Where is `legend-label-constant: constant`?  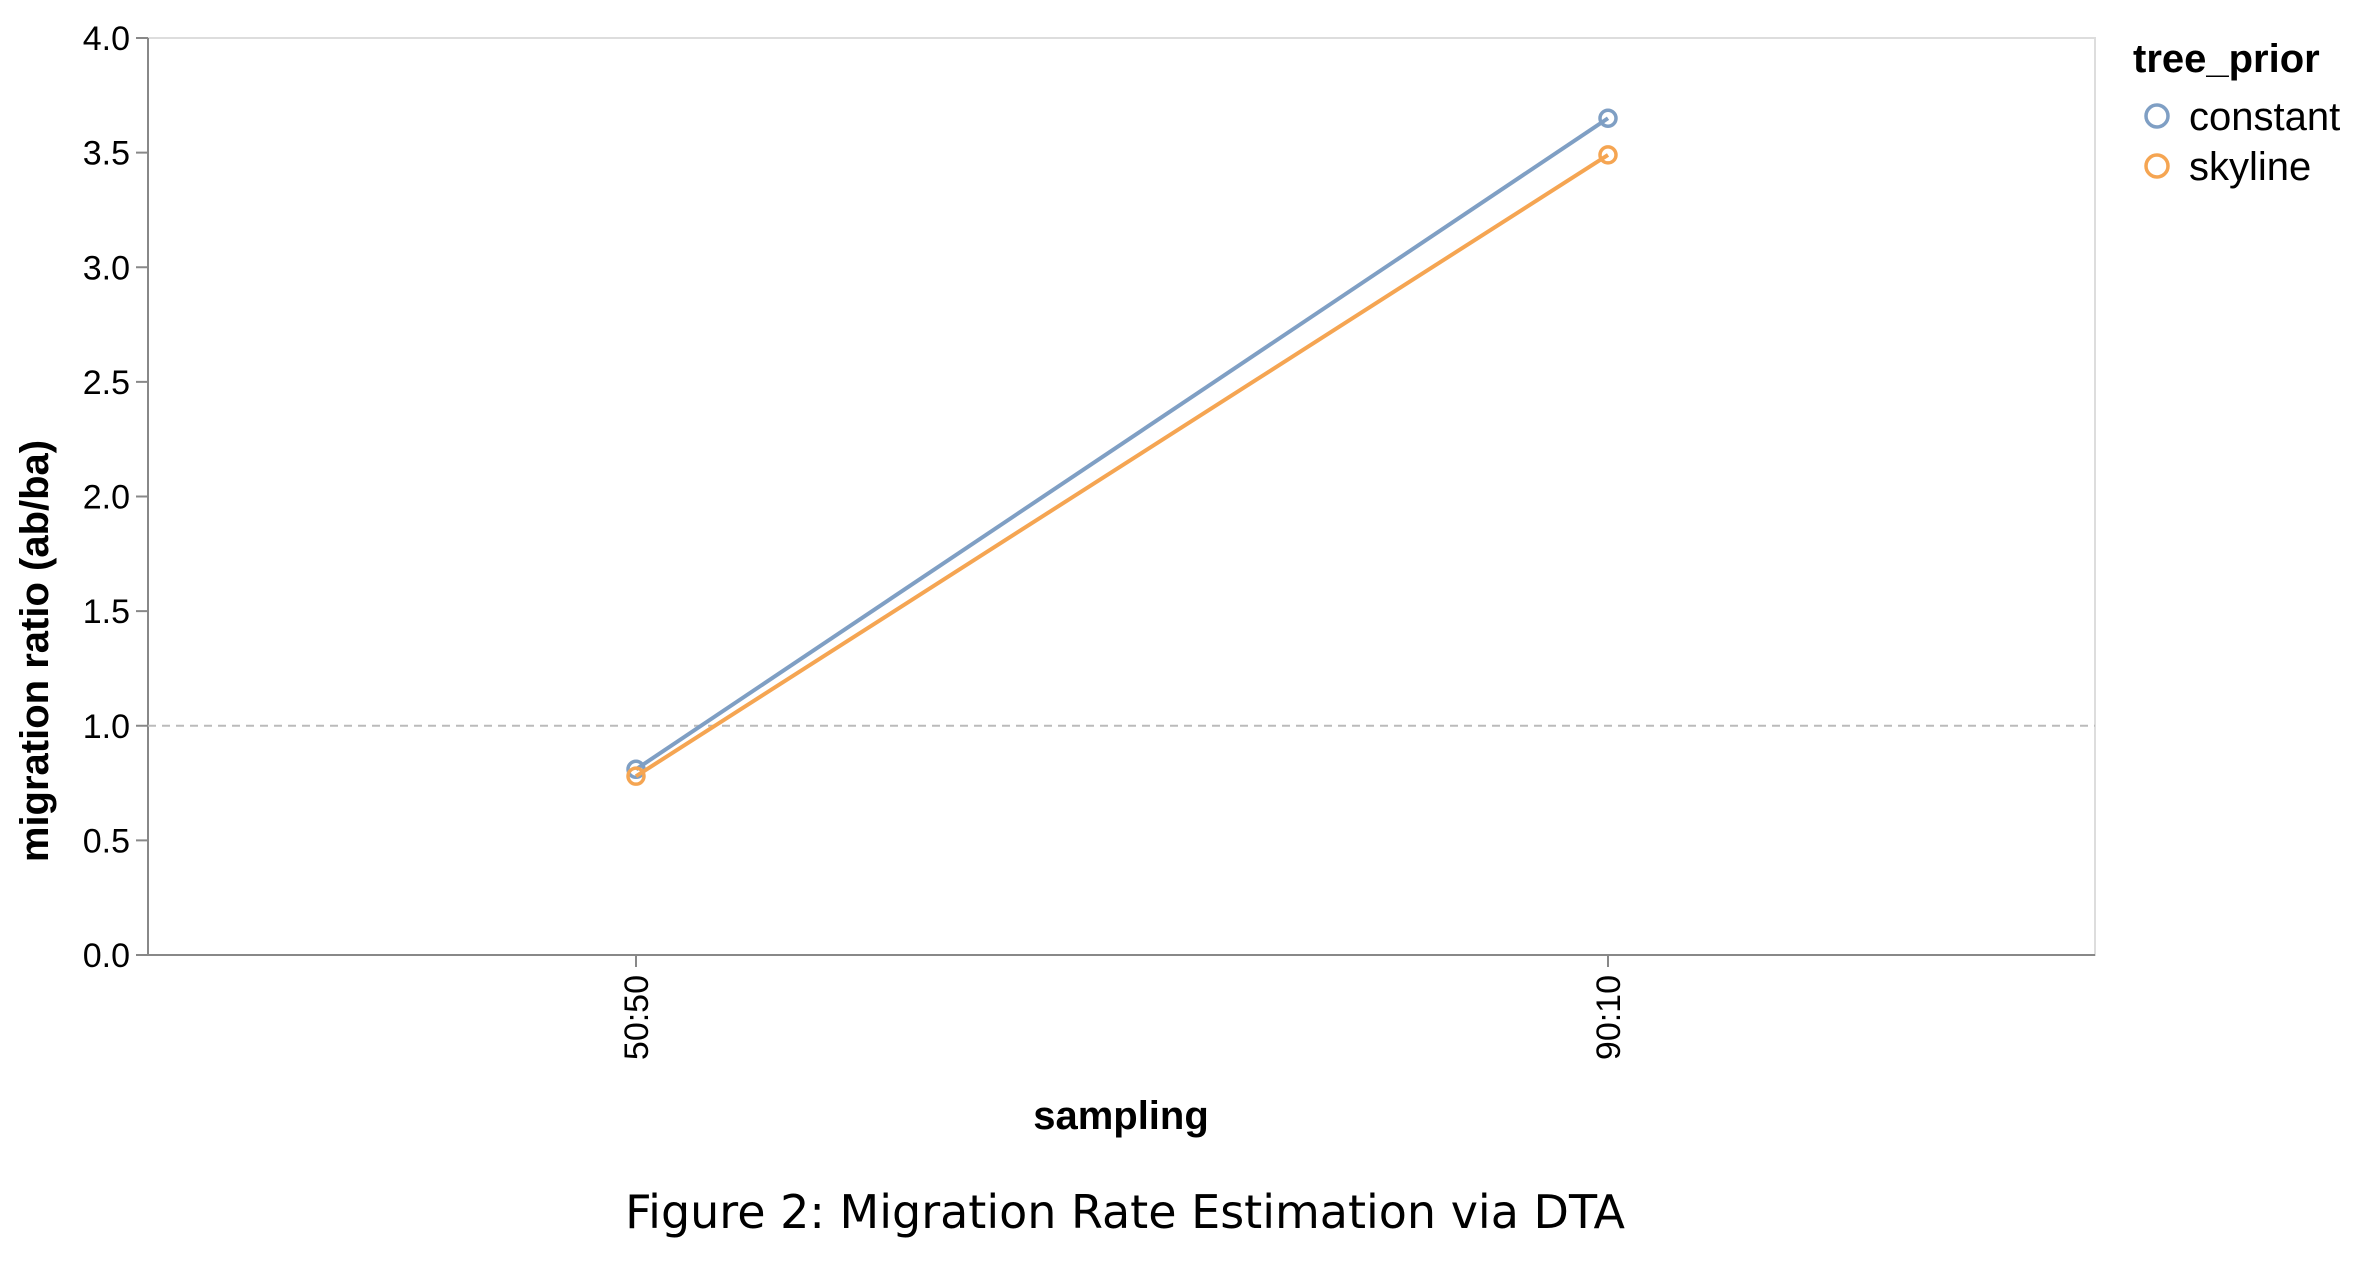
legend-label-constant: constant is located at coordinates (2264, 117).